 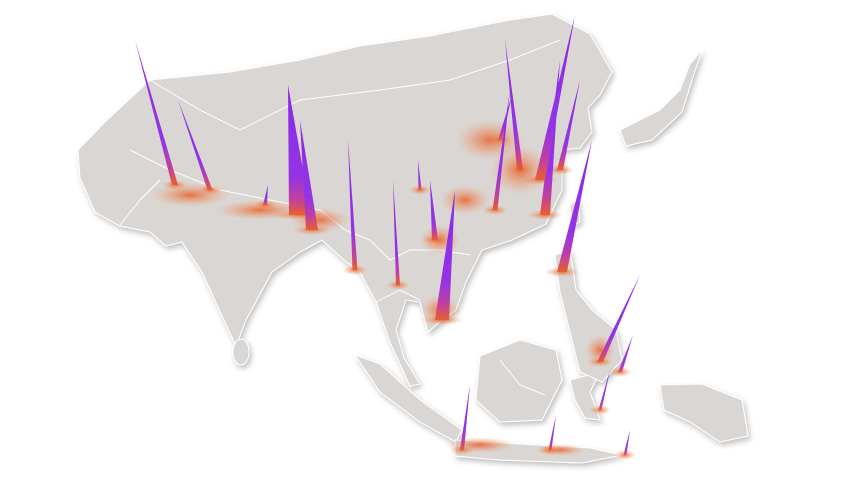 I want to click on new-guinea, so click(x=704, y=413).